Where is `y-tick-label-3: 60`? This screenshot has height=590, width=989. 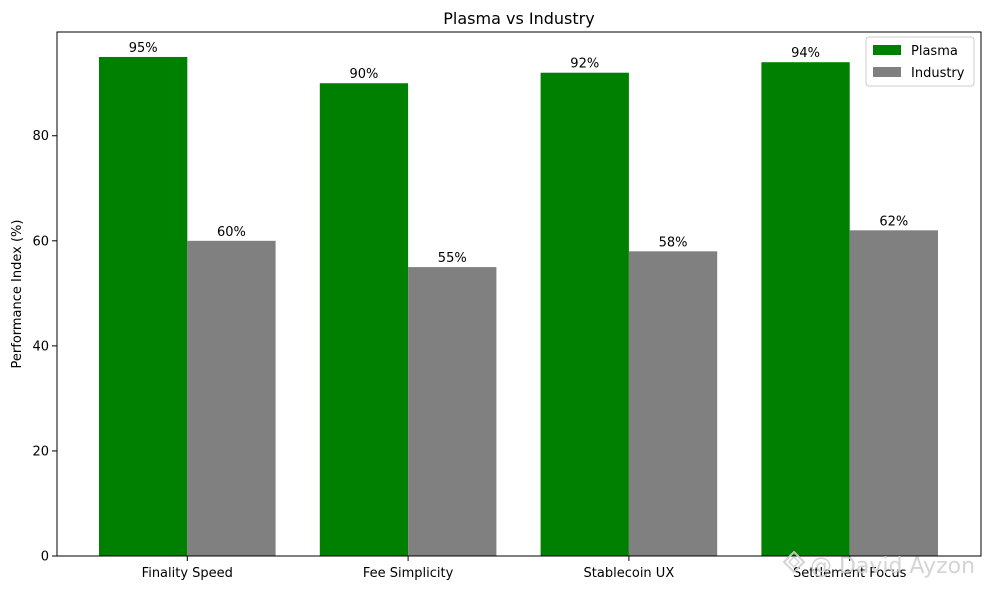 y-tick-label-3: 60 is located at coordinates (40, 241).